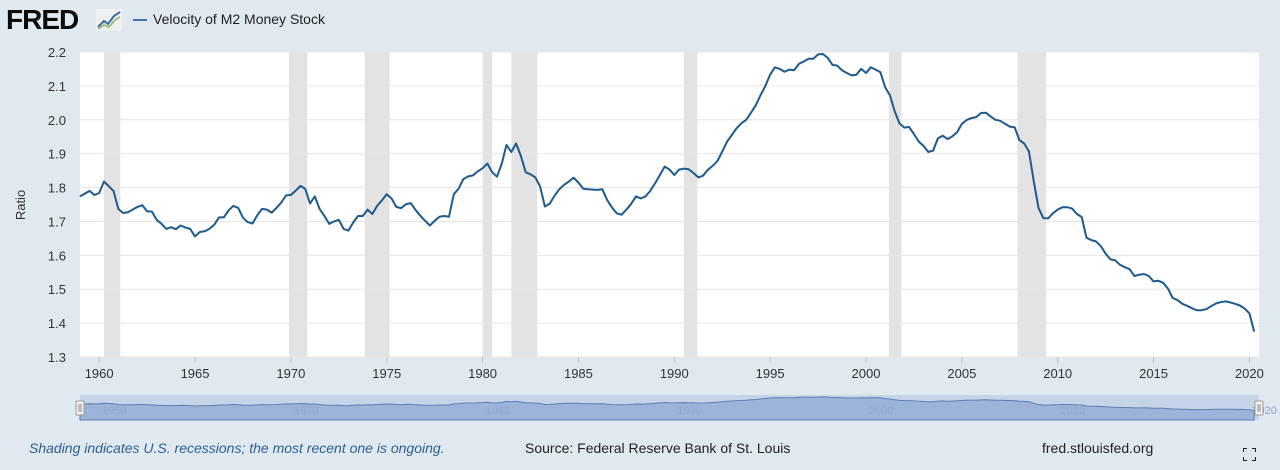  Describe the element at coordinates (57, 357) in the screenshot. I see `y-tick-label: 1.3` at that location.